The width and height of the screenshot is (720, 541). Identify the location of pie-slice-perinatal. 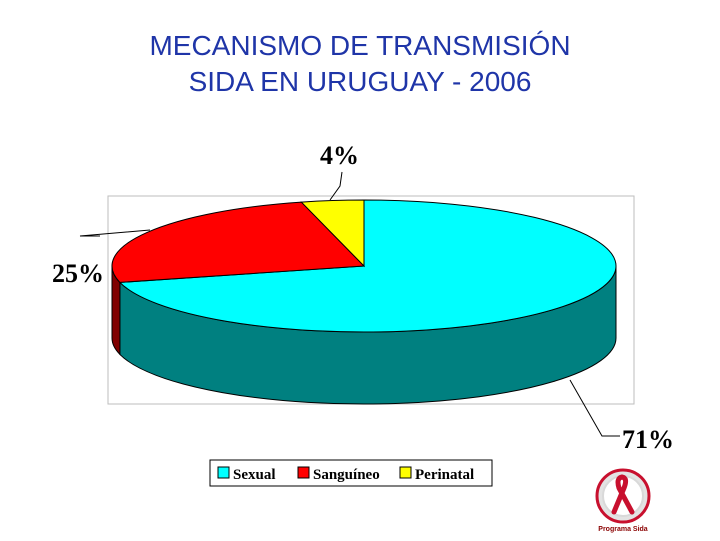
(332, 233).